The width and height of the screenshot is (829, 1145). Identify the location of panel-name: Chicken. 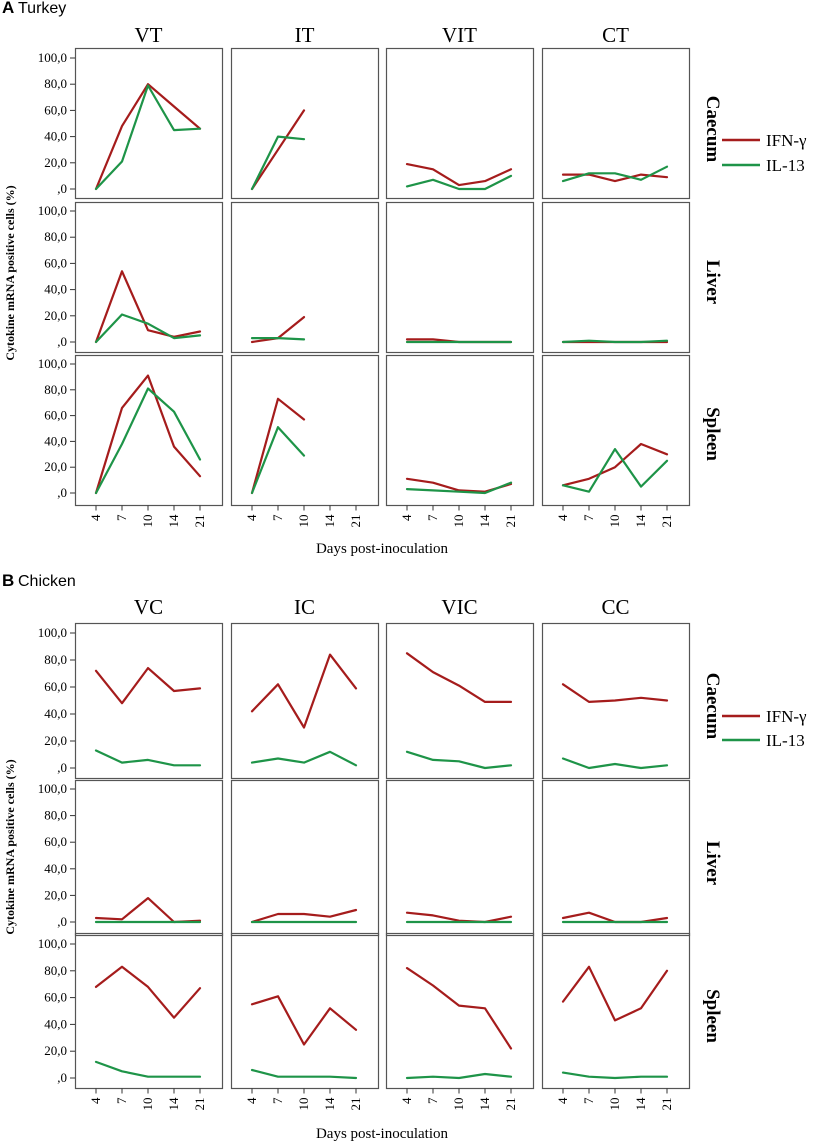
(47, 581).